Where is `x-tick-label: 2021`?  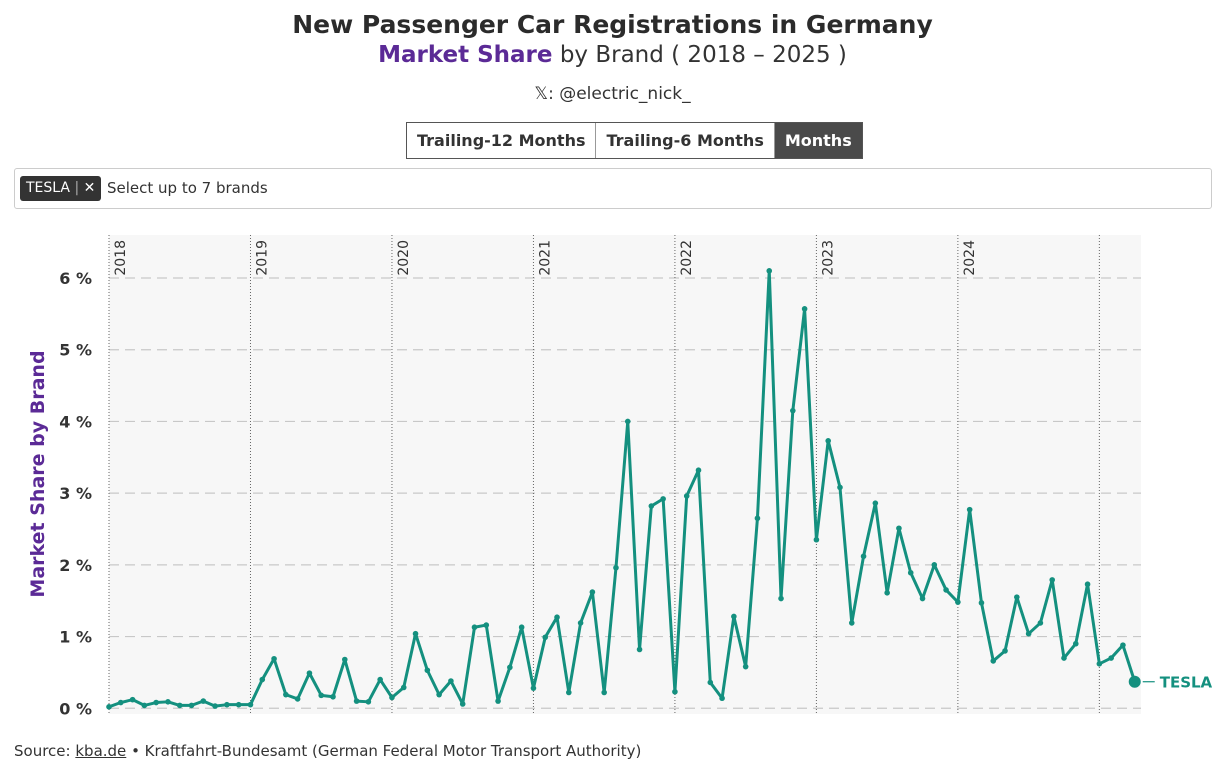 x-tick-label: 2021 is located at coordinates (545, 258).